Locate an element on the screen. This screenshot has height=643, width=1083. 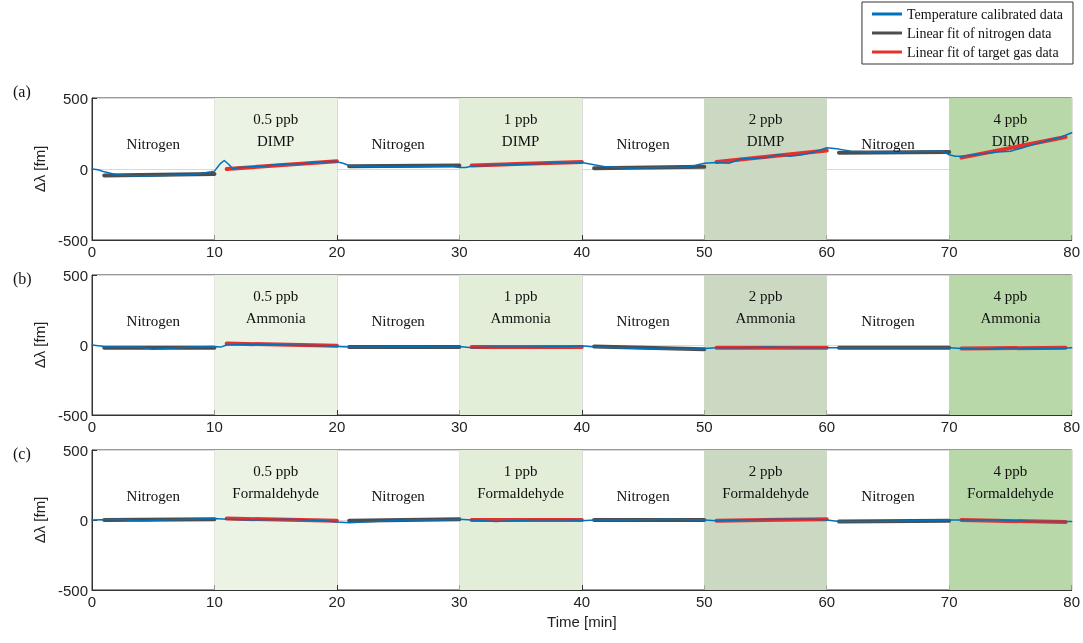
band-label: 0.5 ppb Ammonia is located at coordinates (276, 307).